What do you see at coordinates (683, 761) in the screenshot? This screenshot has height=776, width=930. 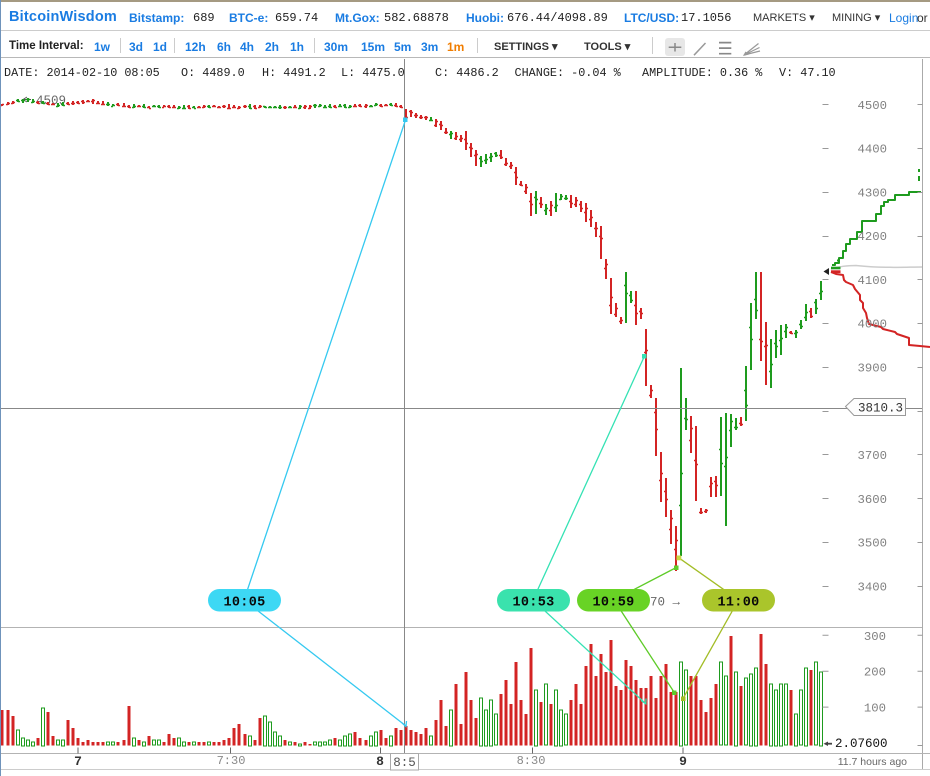 I see `svg-text: 9` at bounding box center [683, 761].